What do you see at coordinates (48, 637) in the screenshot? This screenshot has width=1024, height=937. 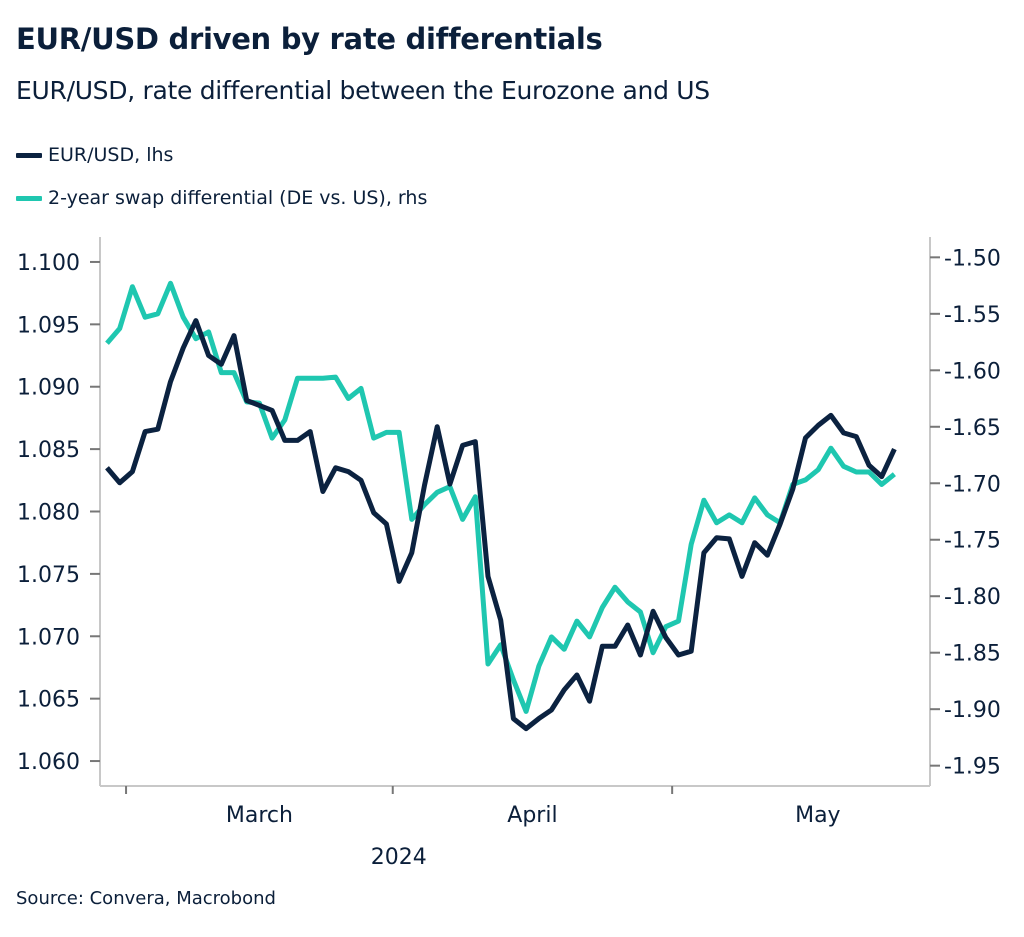 I see `left-tick-label: 1.070` at bounding box center [48, 637].